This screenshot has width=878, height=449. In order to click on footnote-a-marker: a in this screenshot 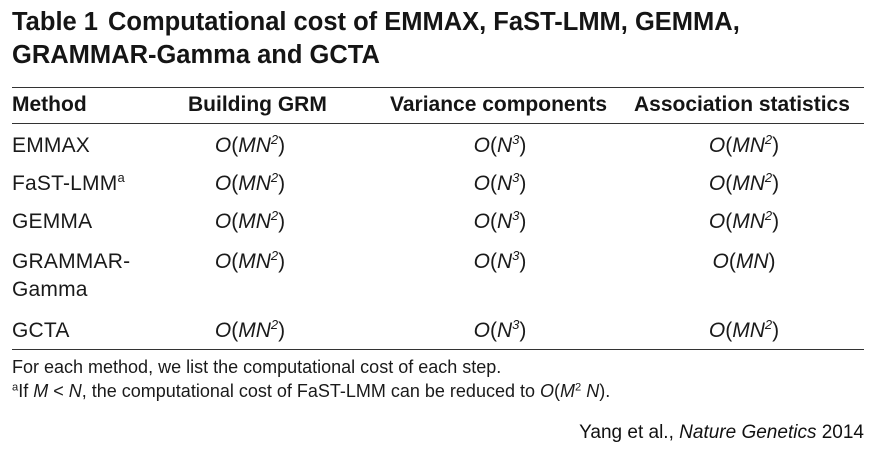, I will do `click(15, 387)`.